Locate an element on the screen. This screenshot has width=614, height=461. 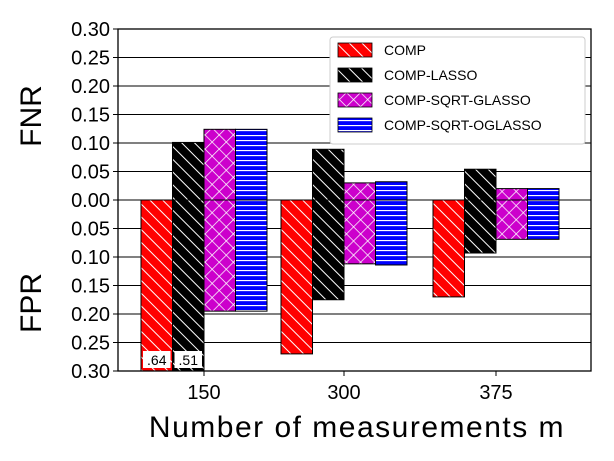
bar-value-labels: .64 .51 is located at coordinates (172, 359).